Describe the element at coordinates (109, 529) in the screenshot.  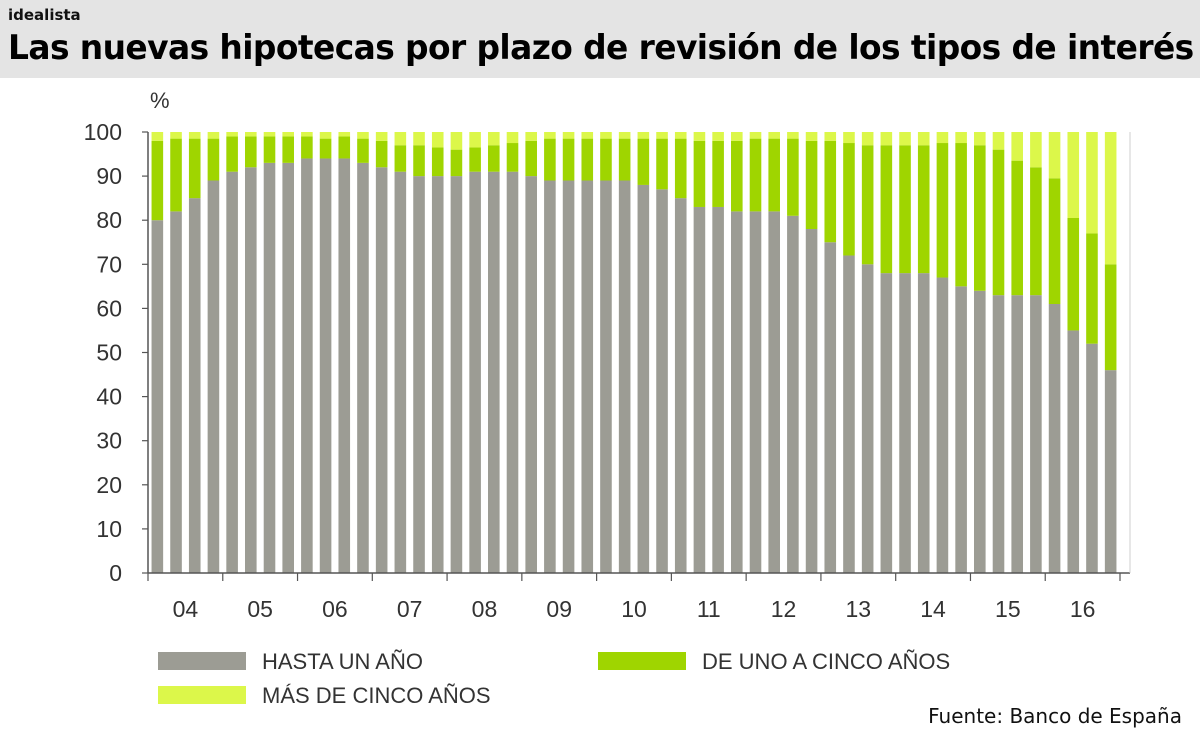
I see `y-tick-label-10: 10` at that location.